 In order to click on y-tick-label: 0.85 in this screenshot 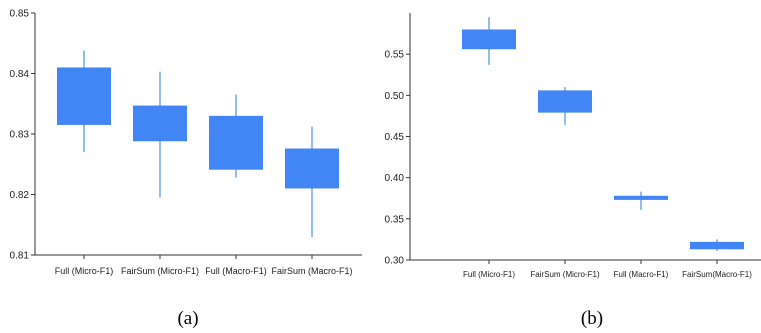, I will do `click(20, 14)`.